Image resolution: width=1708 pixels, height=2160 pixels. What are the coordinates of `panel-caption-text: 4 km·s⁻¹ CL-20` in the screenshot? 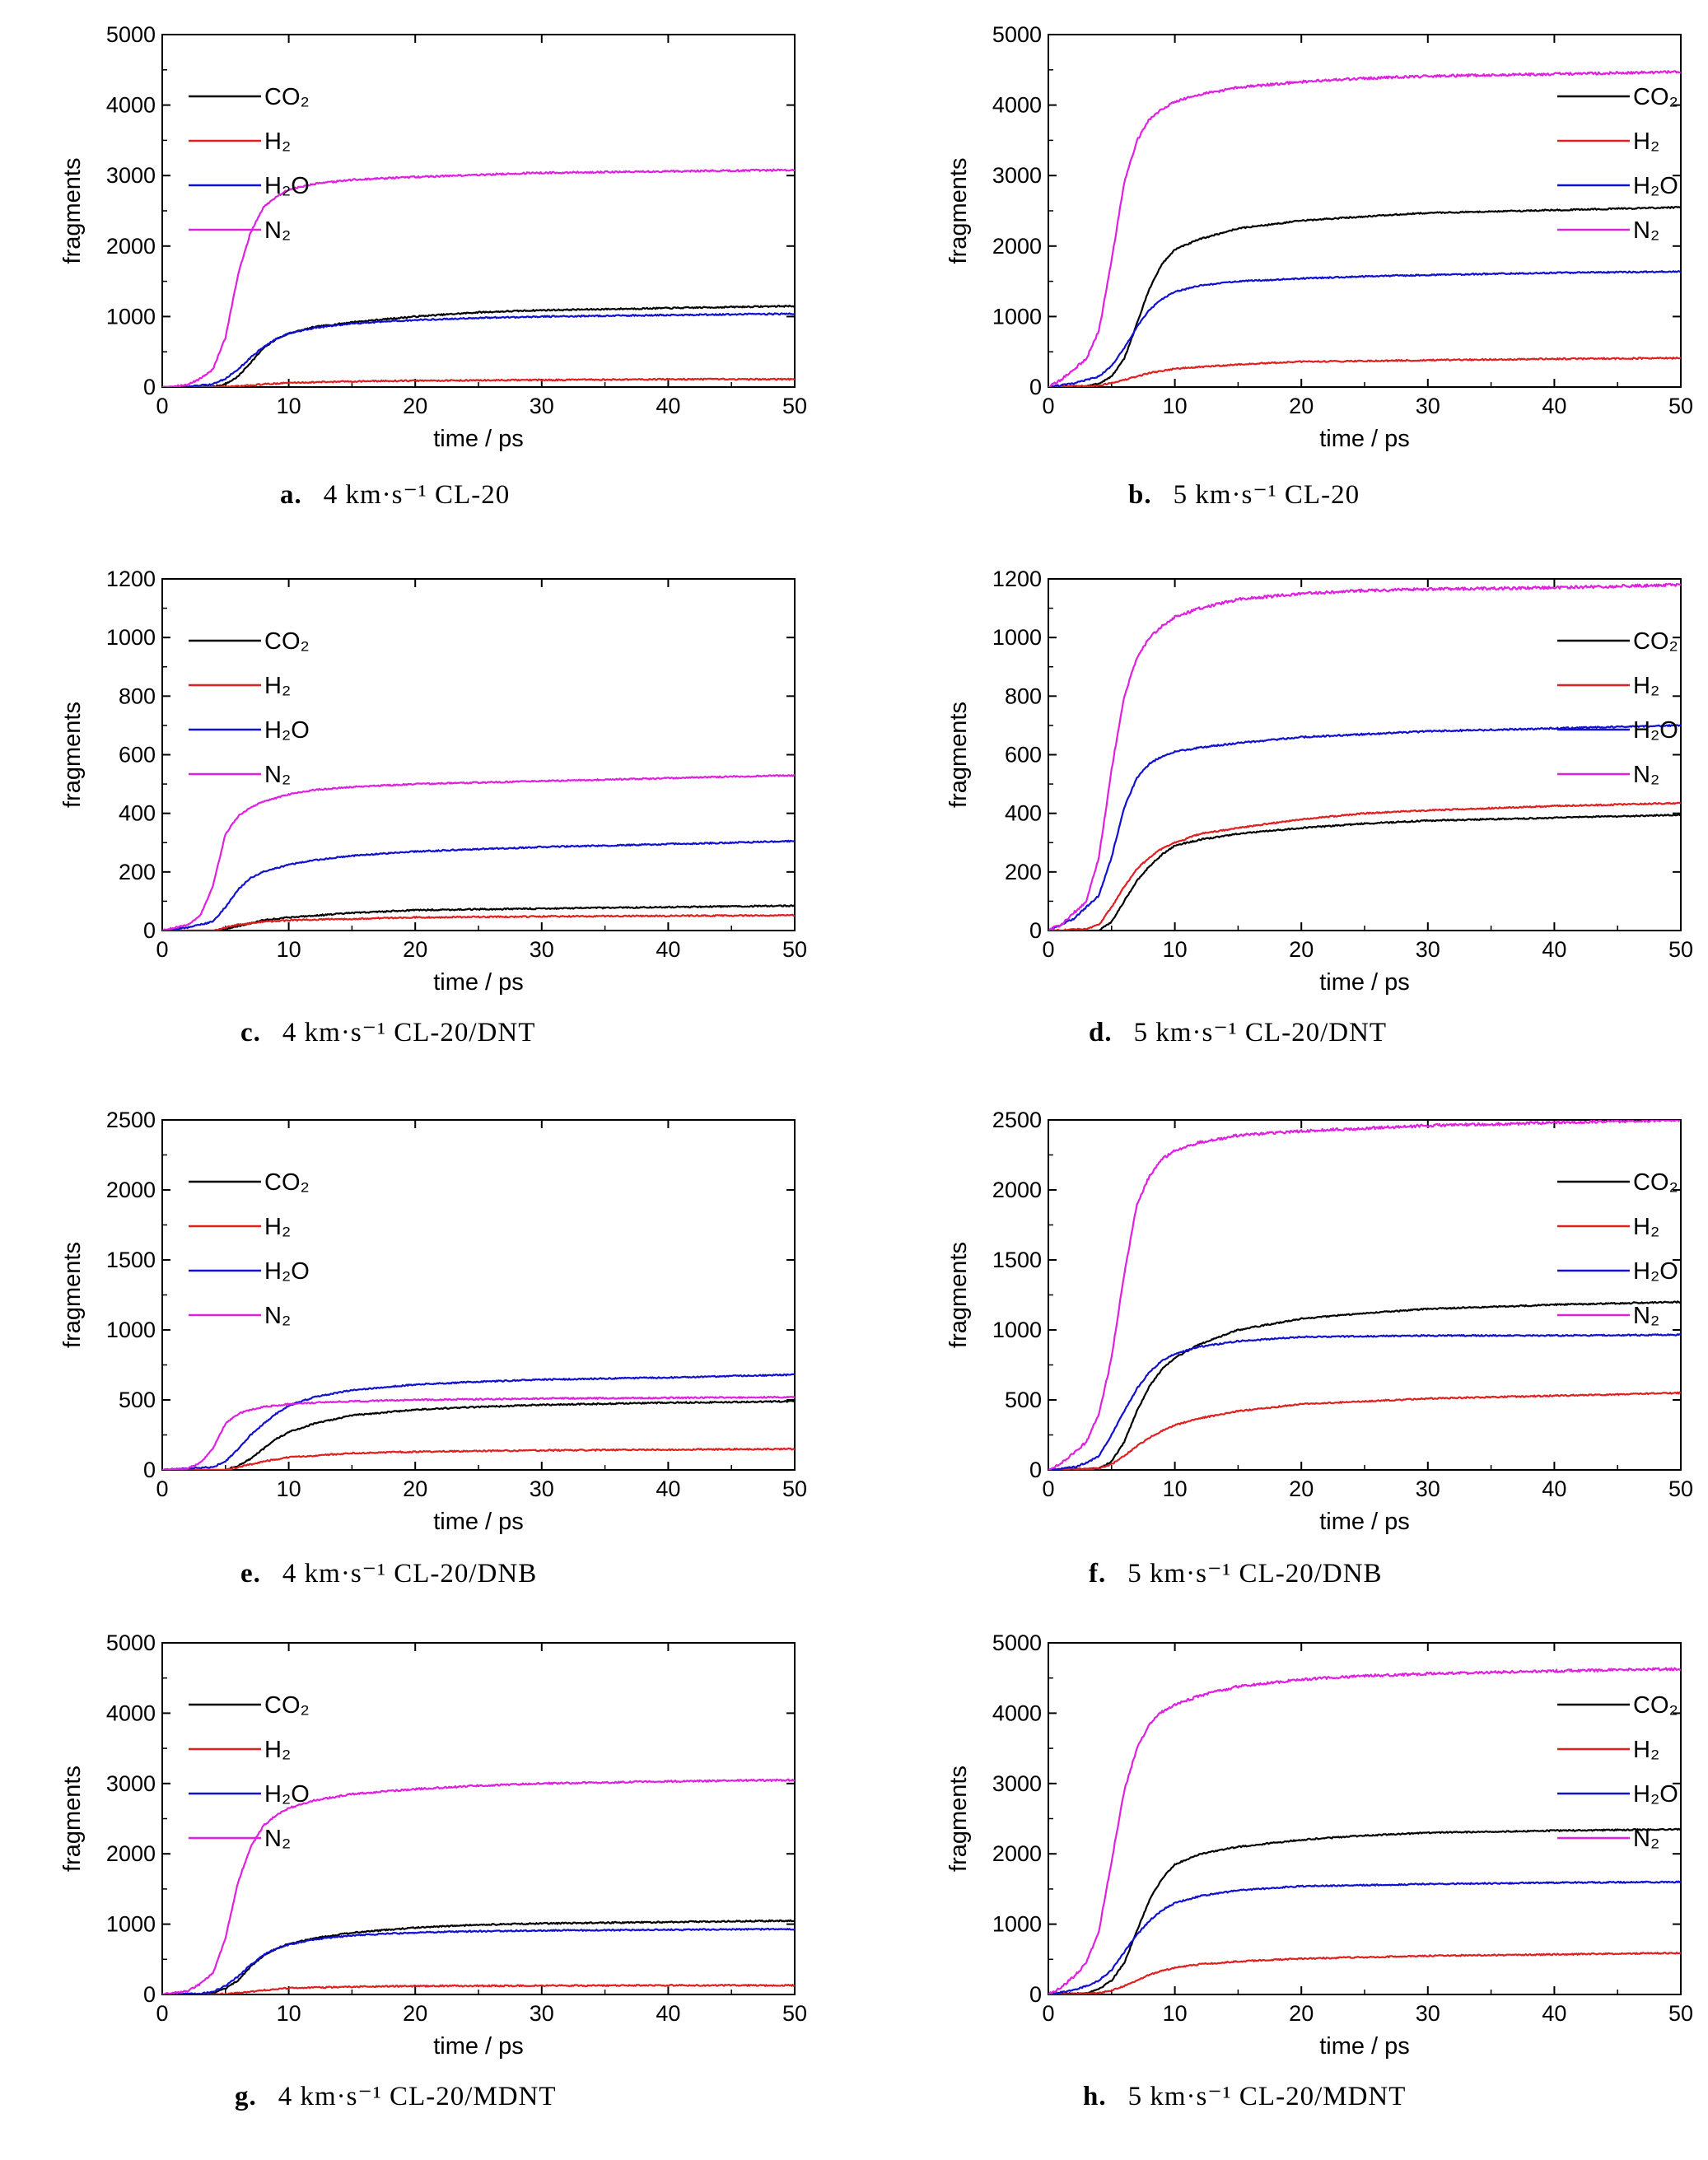 It's located at (417, 495).